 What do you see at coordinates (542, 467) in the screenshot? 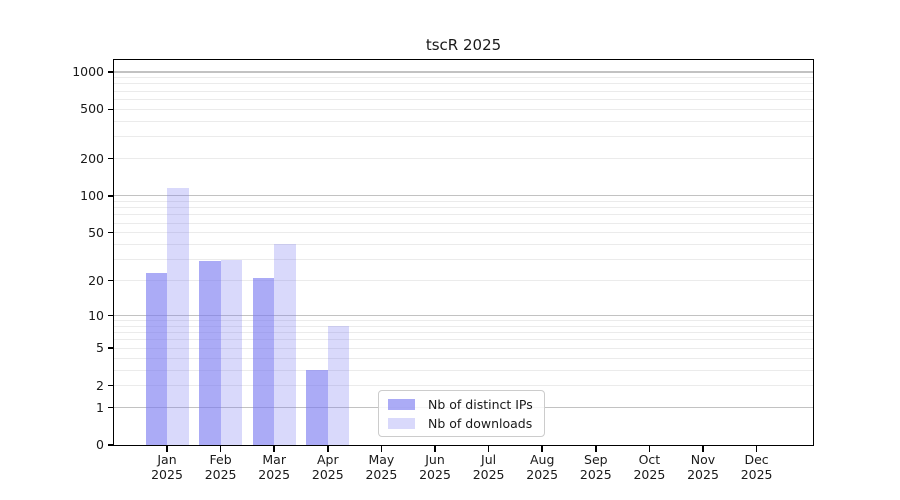
I see `x-tick-label-aug-2025: Aug 2025` at bounding box center [542, 467].